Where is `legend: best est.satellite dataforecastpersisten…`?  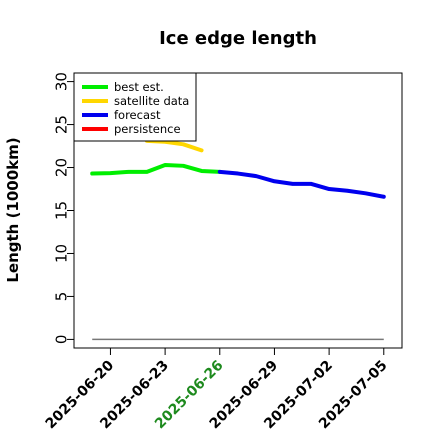
legend: best est.satellite dataforecastpersisten… is located at coordinates (135, 107).